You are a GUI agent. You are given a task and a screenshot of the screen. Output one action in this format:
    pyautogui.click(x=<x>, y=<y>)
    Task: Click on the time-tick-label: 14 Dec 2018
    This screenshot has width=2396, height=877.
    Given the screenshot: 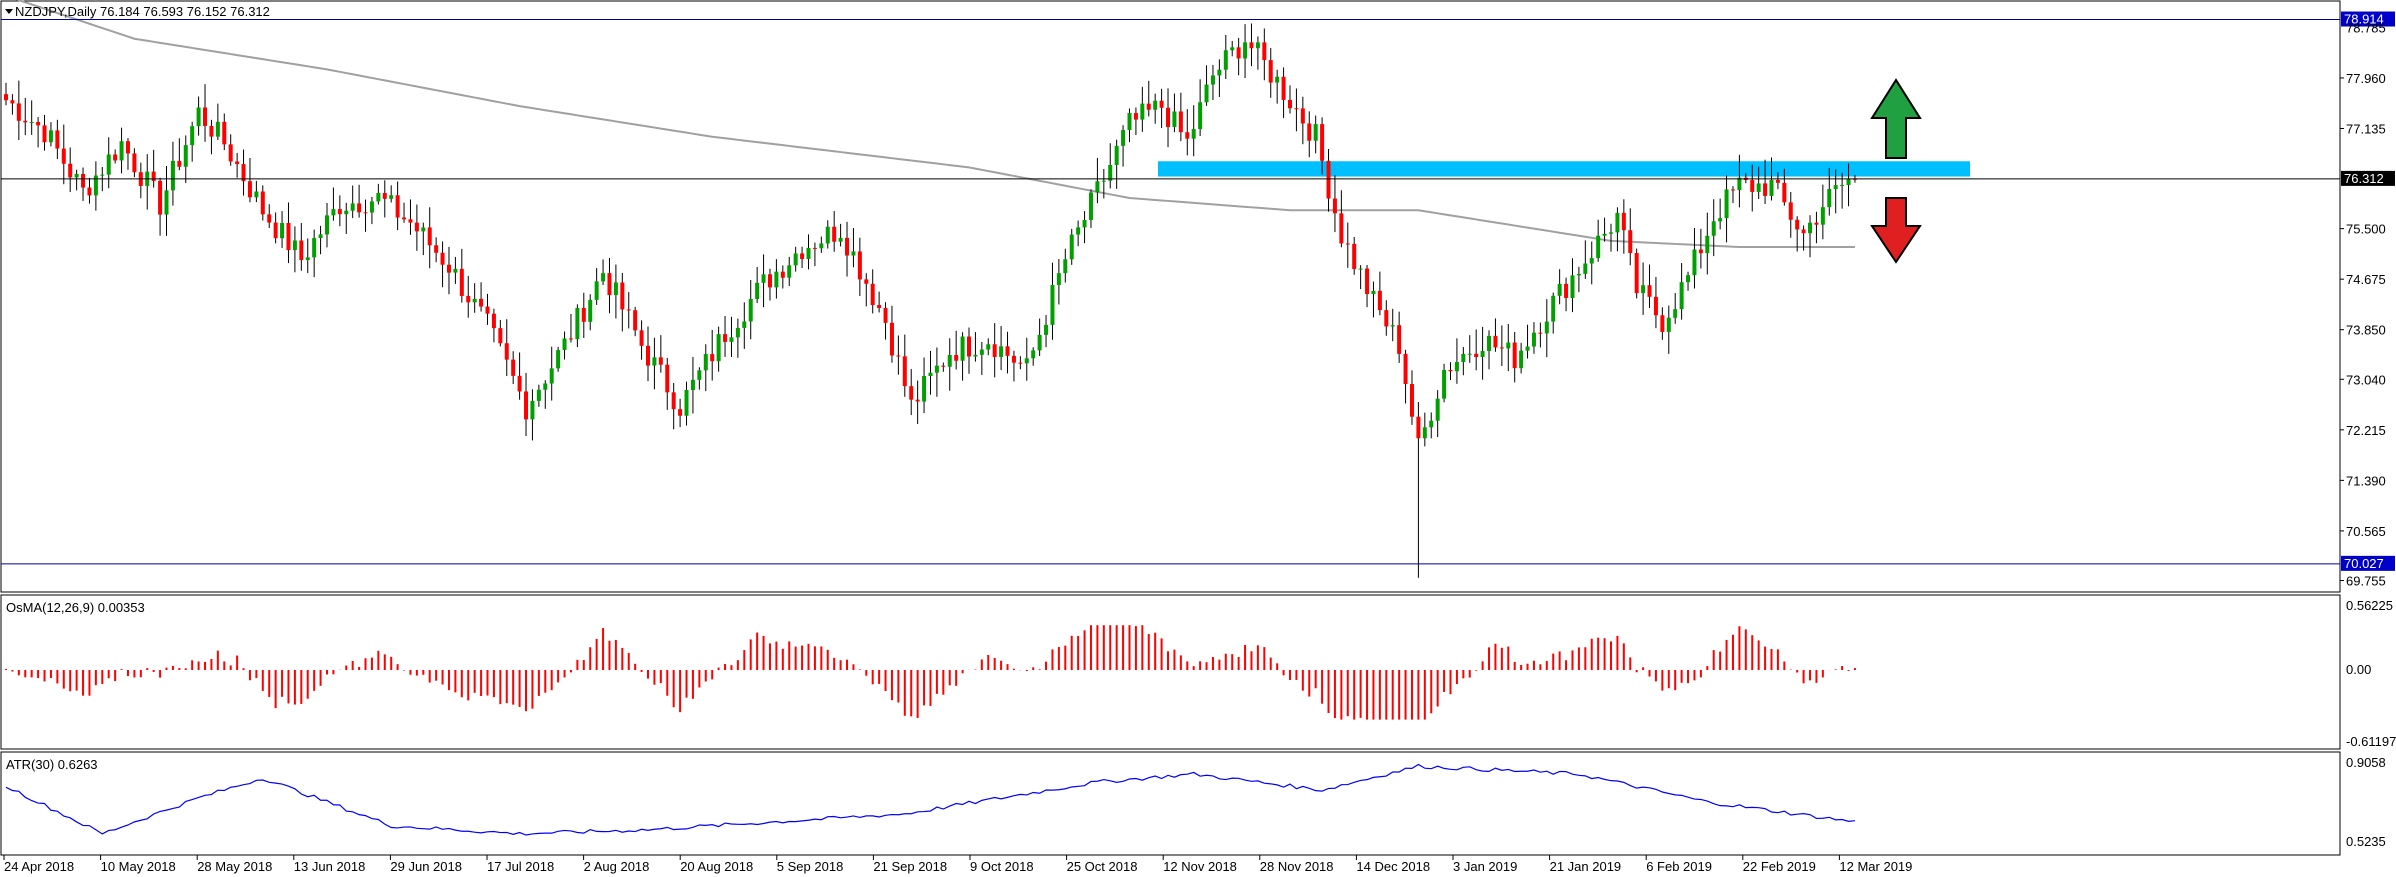 What is the action you would take?
    pyautogui.click(x=1393, y=866)
    